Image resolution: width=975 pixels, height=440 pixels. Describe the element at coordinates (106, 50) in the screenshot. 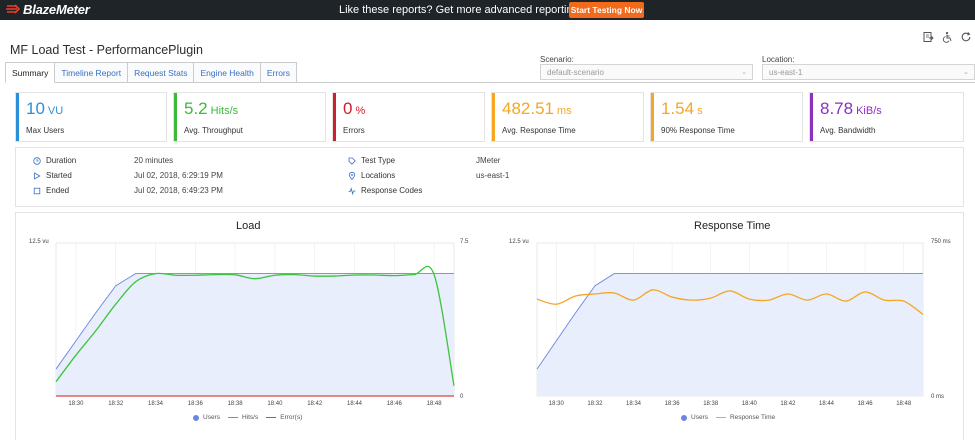

I see `page-title: MF Load Test - PerformancePlugin` at that location.